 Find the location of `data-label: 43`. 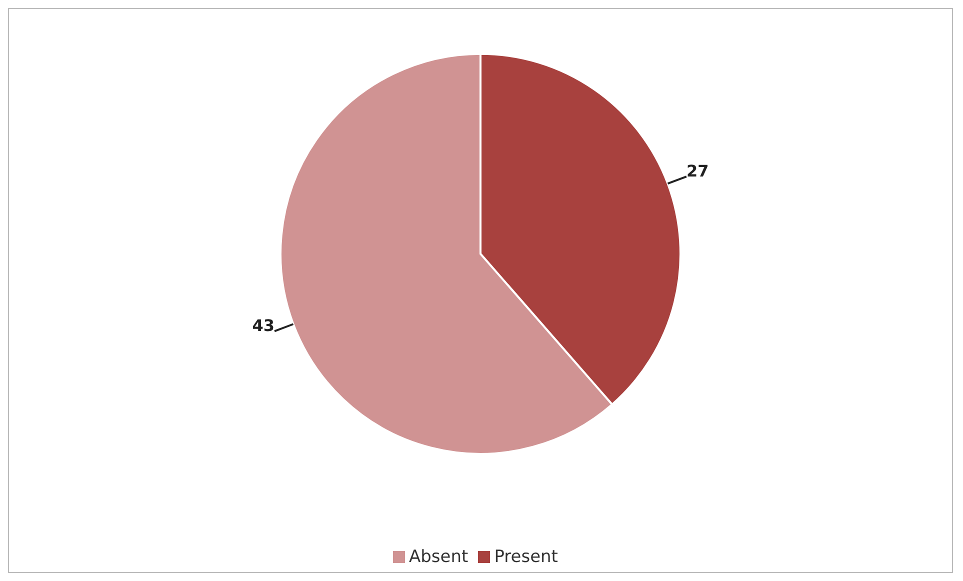

data-label: 43 is located at coordinates (263, 326).